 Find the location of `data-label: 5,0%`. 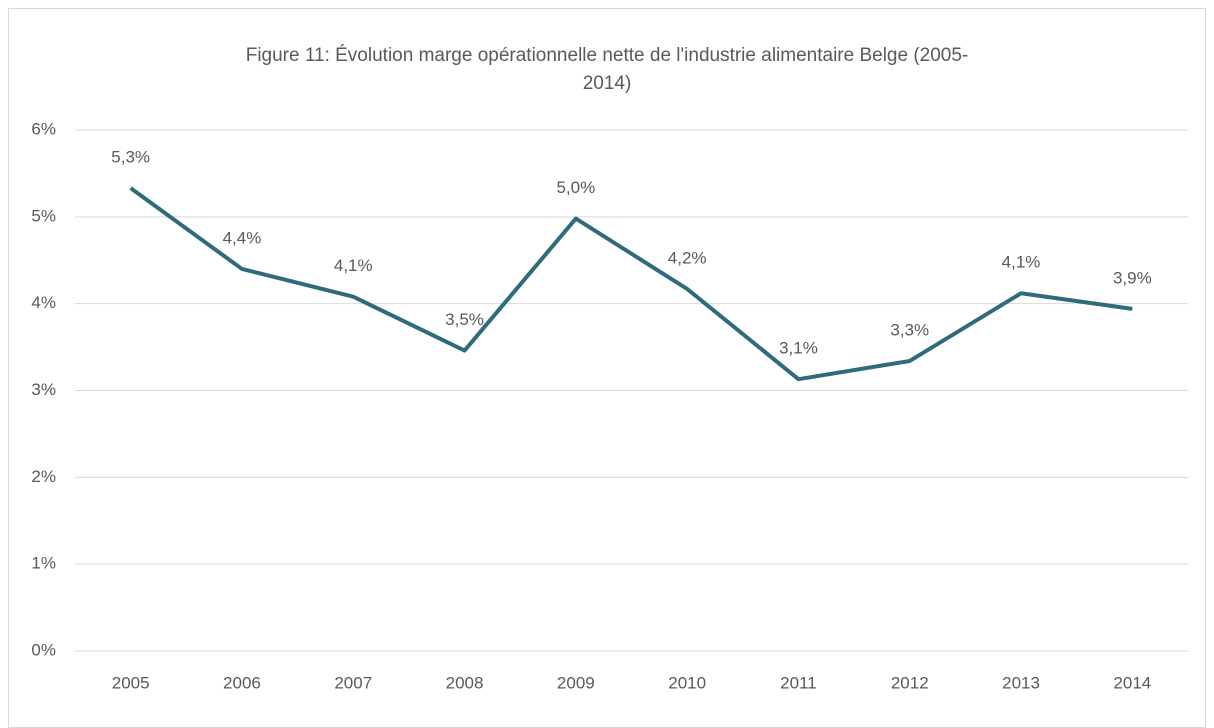

data-label: 5,0% is located at coordinates (575, 187).